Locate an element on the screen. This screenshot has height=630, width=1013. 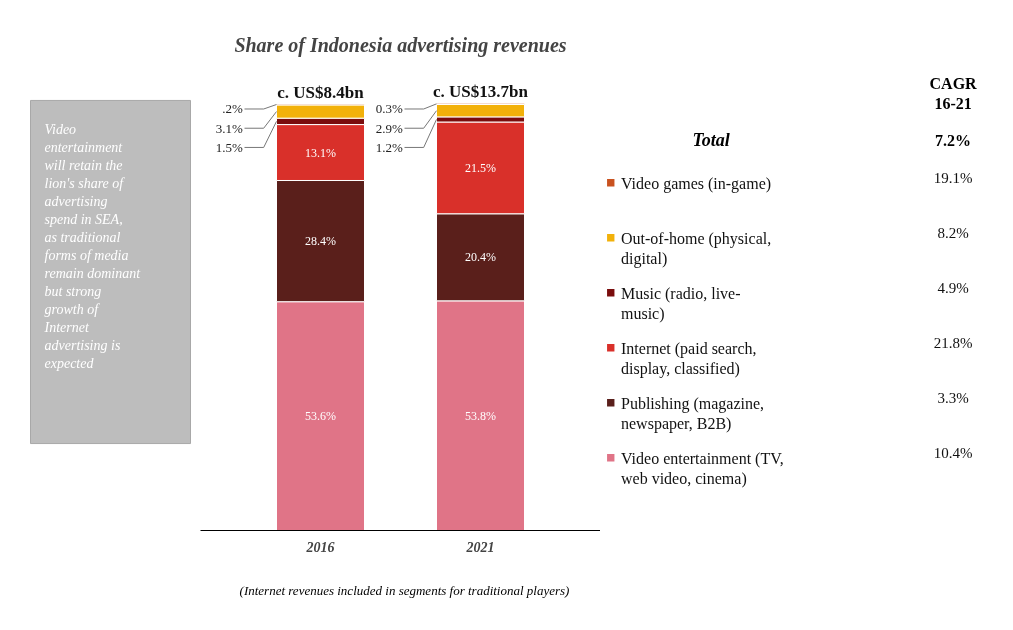
data-label: 53.6% is located at coordinates (320, 416).